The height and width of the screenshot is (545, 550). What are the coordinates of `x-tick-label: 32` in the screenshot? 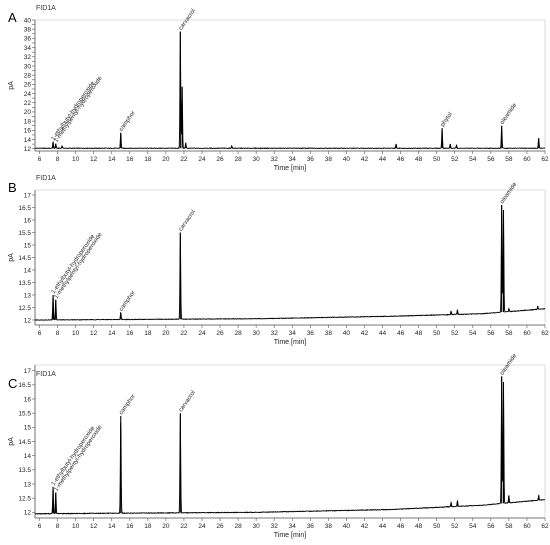 It's located at (275, 526).